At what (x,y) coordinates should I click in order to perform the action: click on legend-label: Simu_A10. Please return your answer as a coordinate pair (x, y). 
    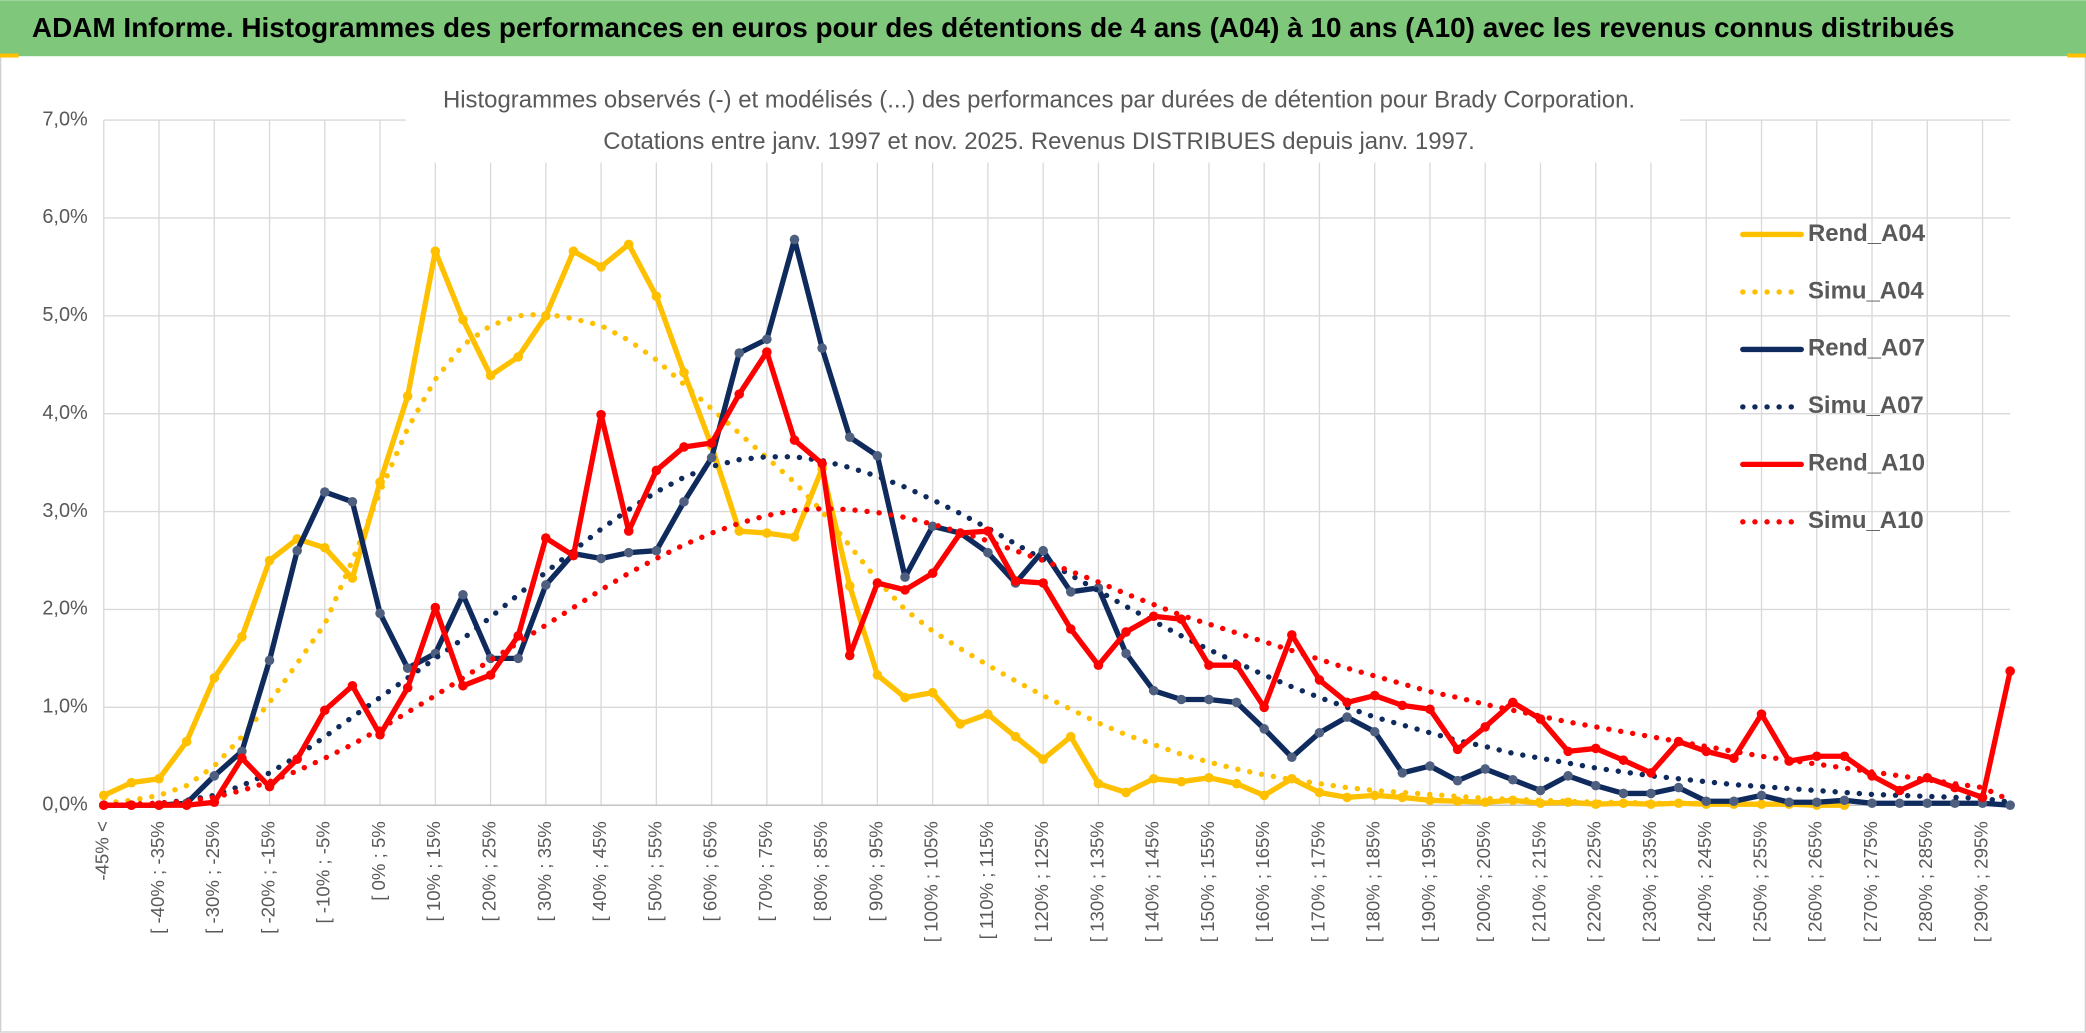
    Looking at the image, I should click on (1866, 520).